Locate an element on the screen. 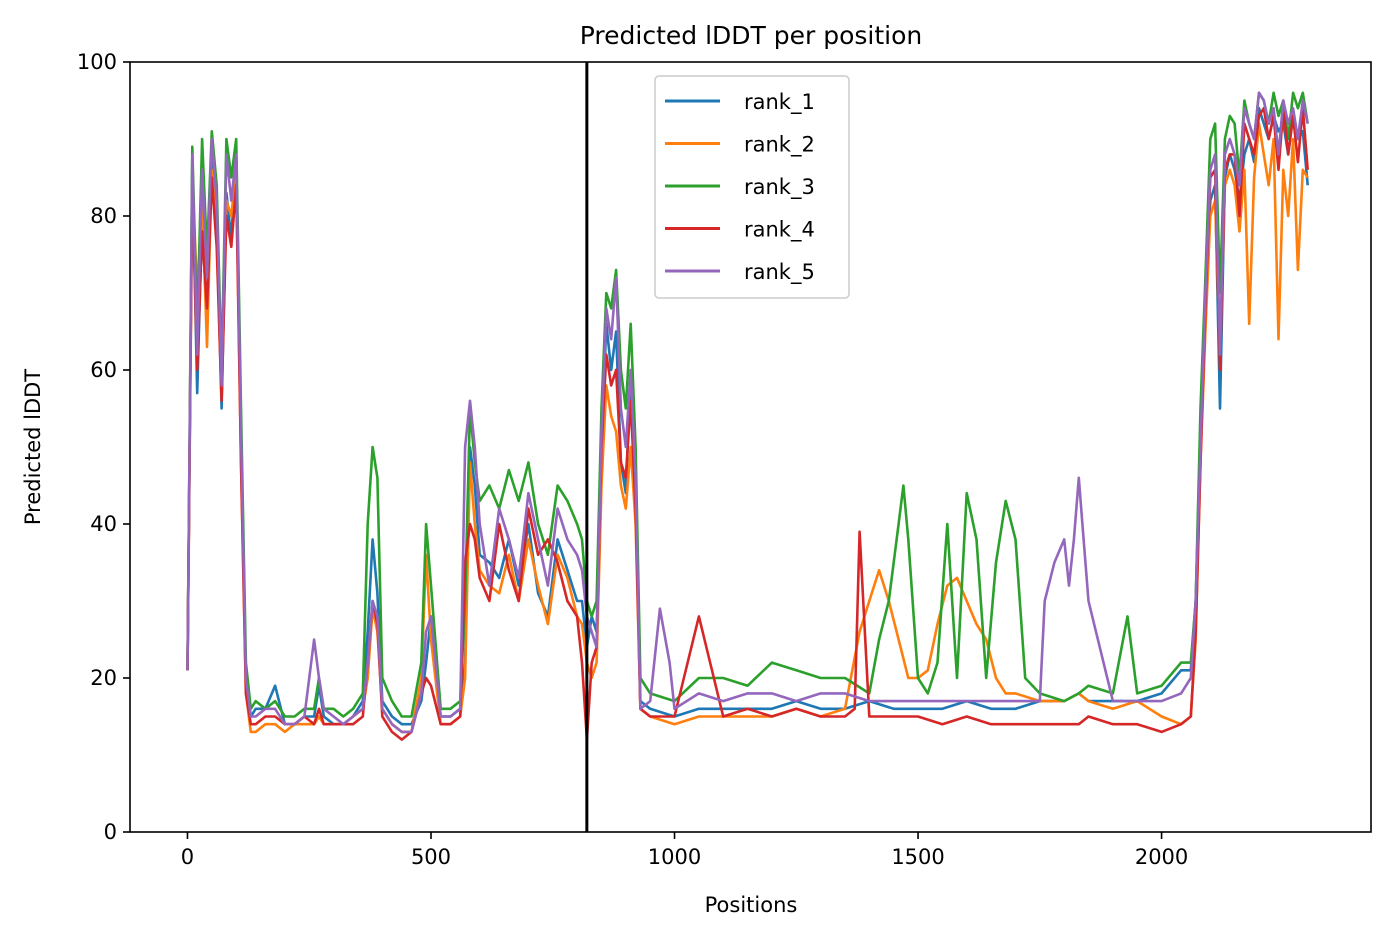 This screenshot has width=1391, height=939. y-tick-label: 60 is located at coordinates (103, 370).